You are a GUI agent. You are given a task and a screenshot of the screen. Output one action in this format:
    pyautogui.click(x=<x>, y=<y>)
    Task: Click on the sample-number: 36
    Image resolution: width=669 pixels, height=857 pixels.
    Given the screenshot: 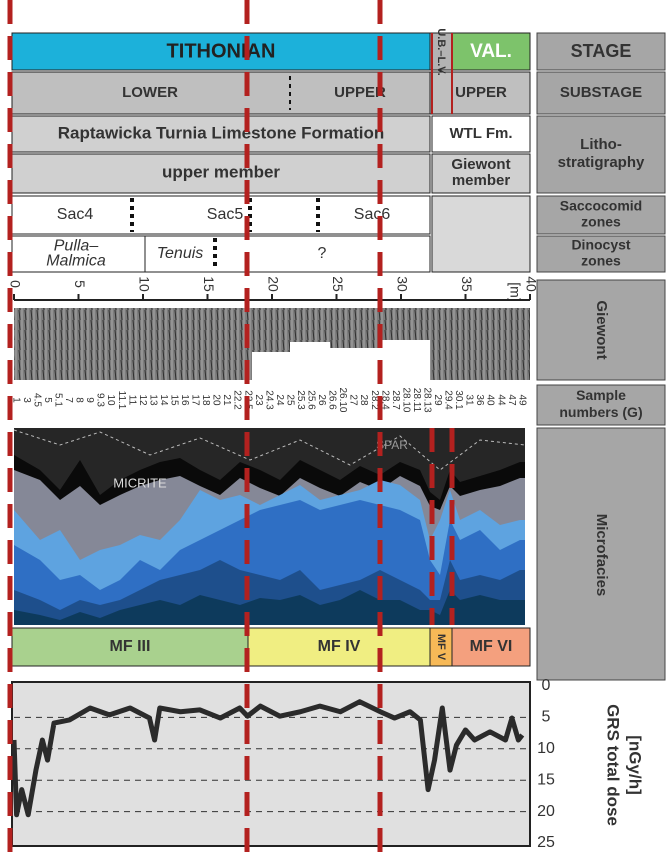 What is the action you would take?
    pyautogui.click(x=479, y=400)
    